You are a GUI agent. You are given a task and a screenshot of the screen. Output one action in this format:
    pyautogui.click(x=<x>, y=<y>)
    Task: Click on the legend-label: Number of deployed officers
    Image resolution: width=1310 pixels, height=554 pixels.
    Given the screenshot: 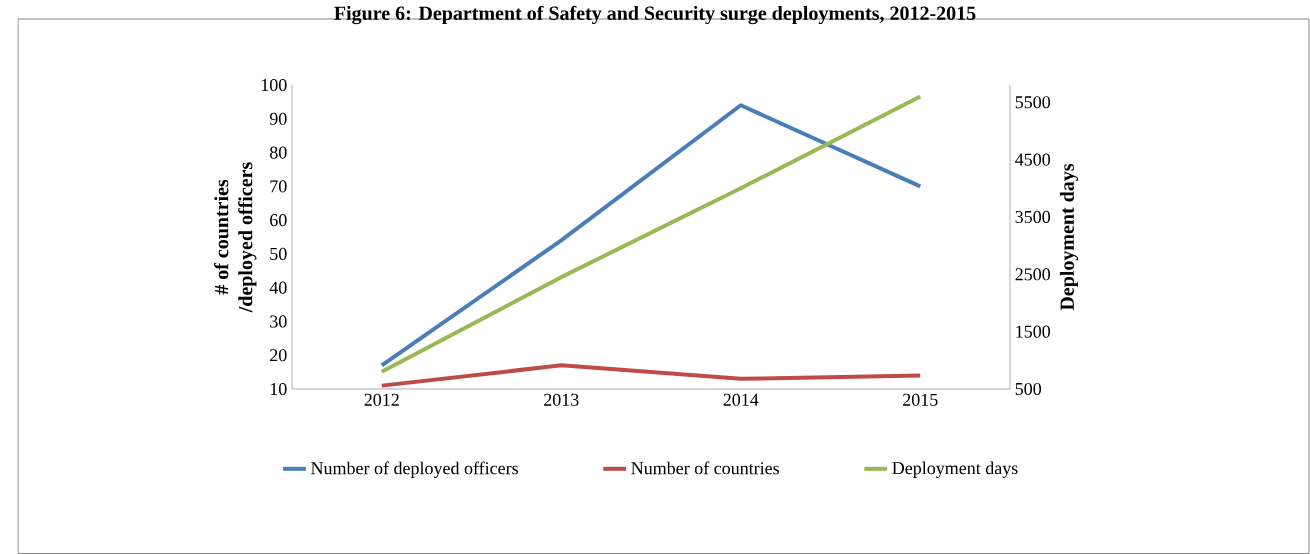 What is the action you would take?
    pyautogui.click(x=414, y=470)
    